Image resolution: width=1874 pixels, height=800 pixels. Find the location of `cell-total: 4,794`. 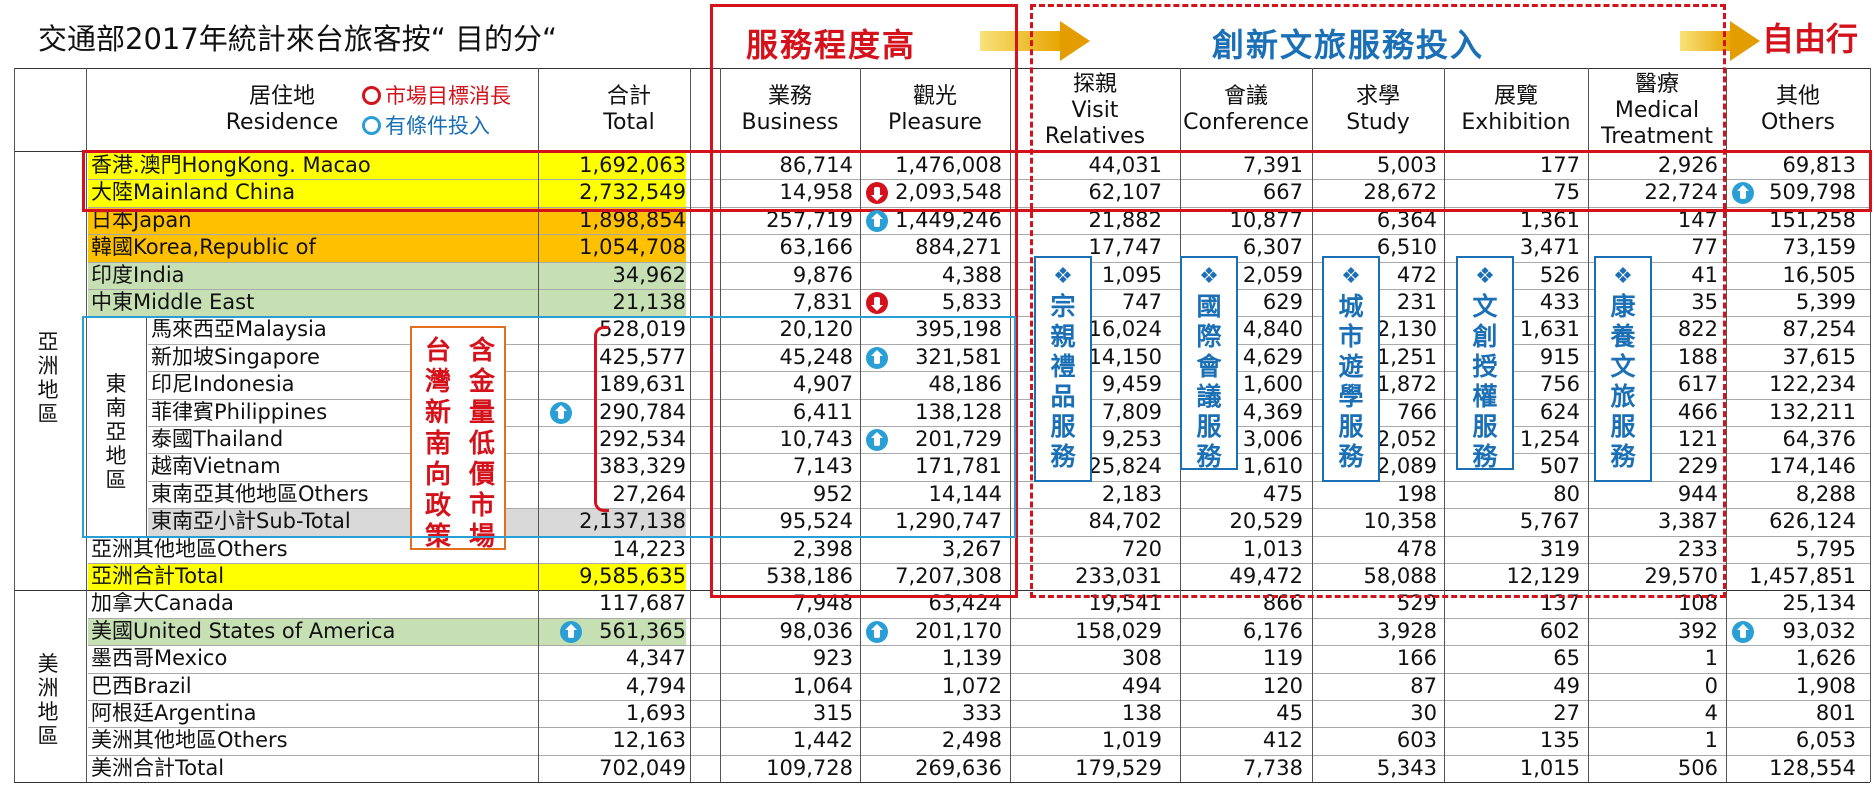

cell-total: 4,794 is located at coordinates (655, 685).